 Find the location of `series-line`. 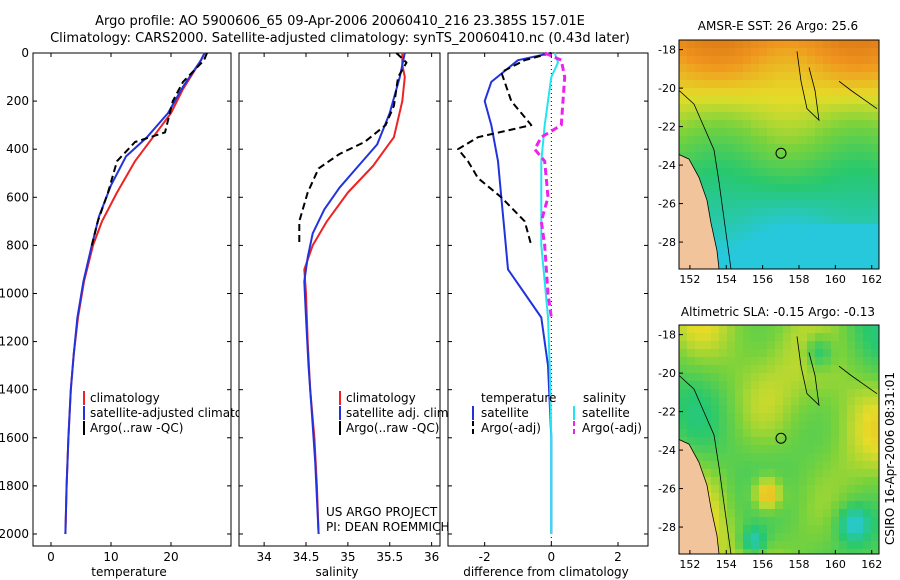

series-line is located at coordinates (149, 149).